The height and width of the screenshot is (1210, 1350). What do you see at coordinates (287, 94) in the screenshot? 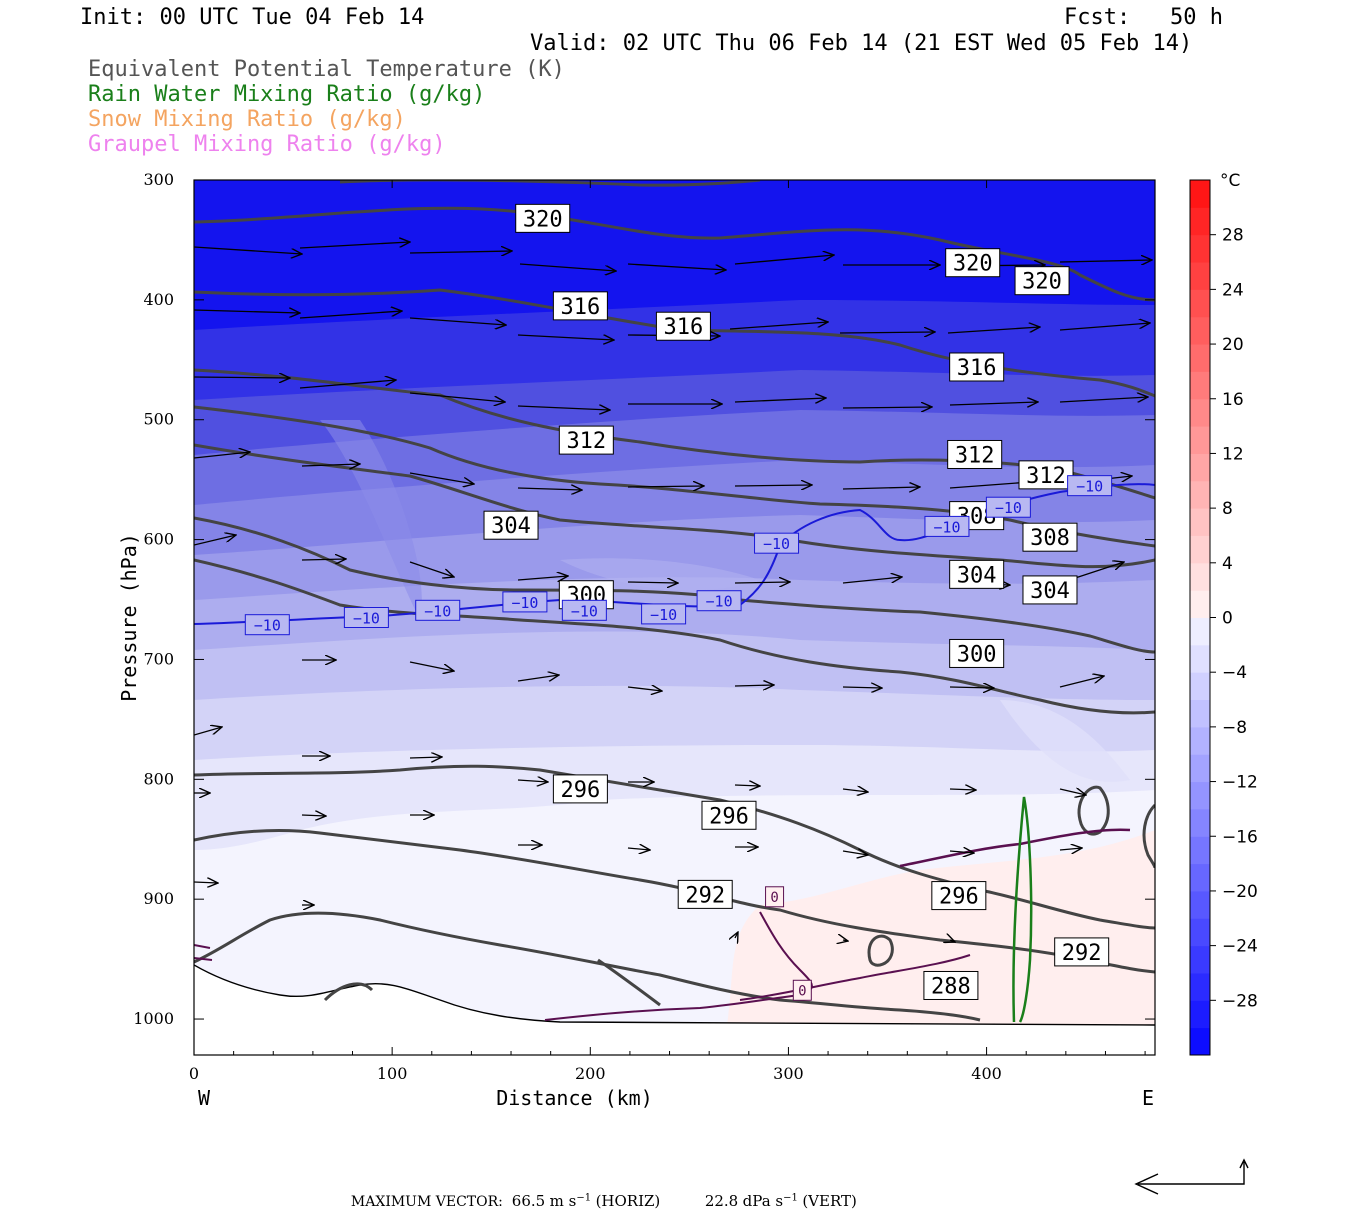
I see `legend-rain: Rain Water Mixing Ratio (g/kg)` at bounding box center [287, 94].